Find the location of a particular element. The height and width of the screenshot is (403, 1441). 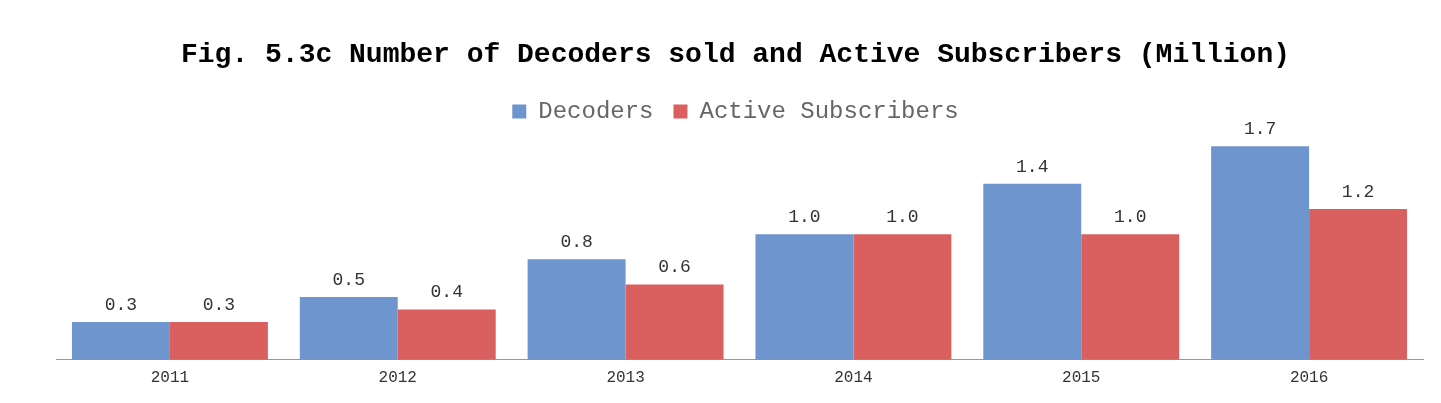

x-tick-label: 2013 is located at coordinates (625, 377).